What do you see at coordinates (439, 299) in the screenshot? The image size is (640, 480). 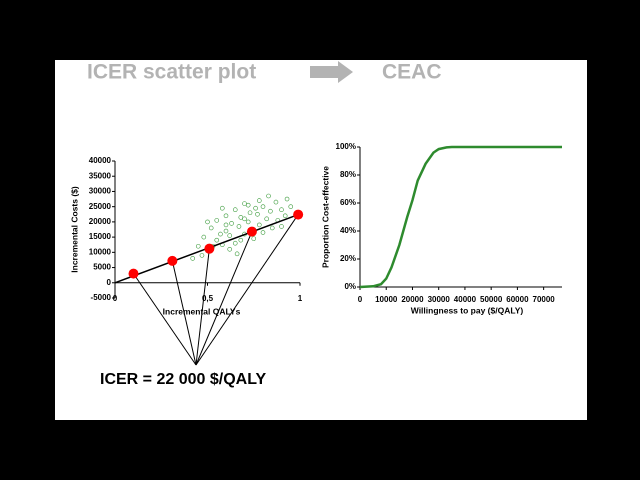 I see `x-tick-label: 30000` at bounding box center [439, 299].